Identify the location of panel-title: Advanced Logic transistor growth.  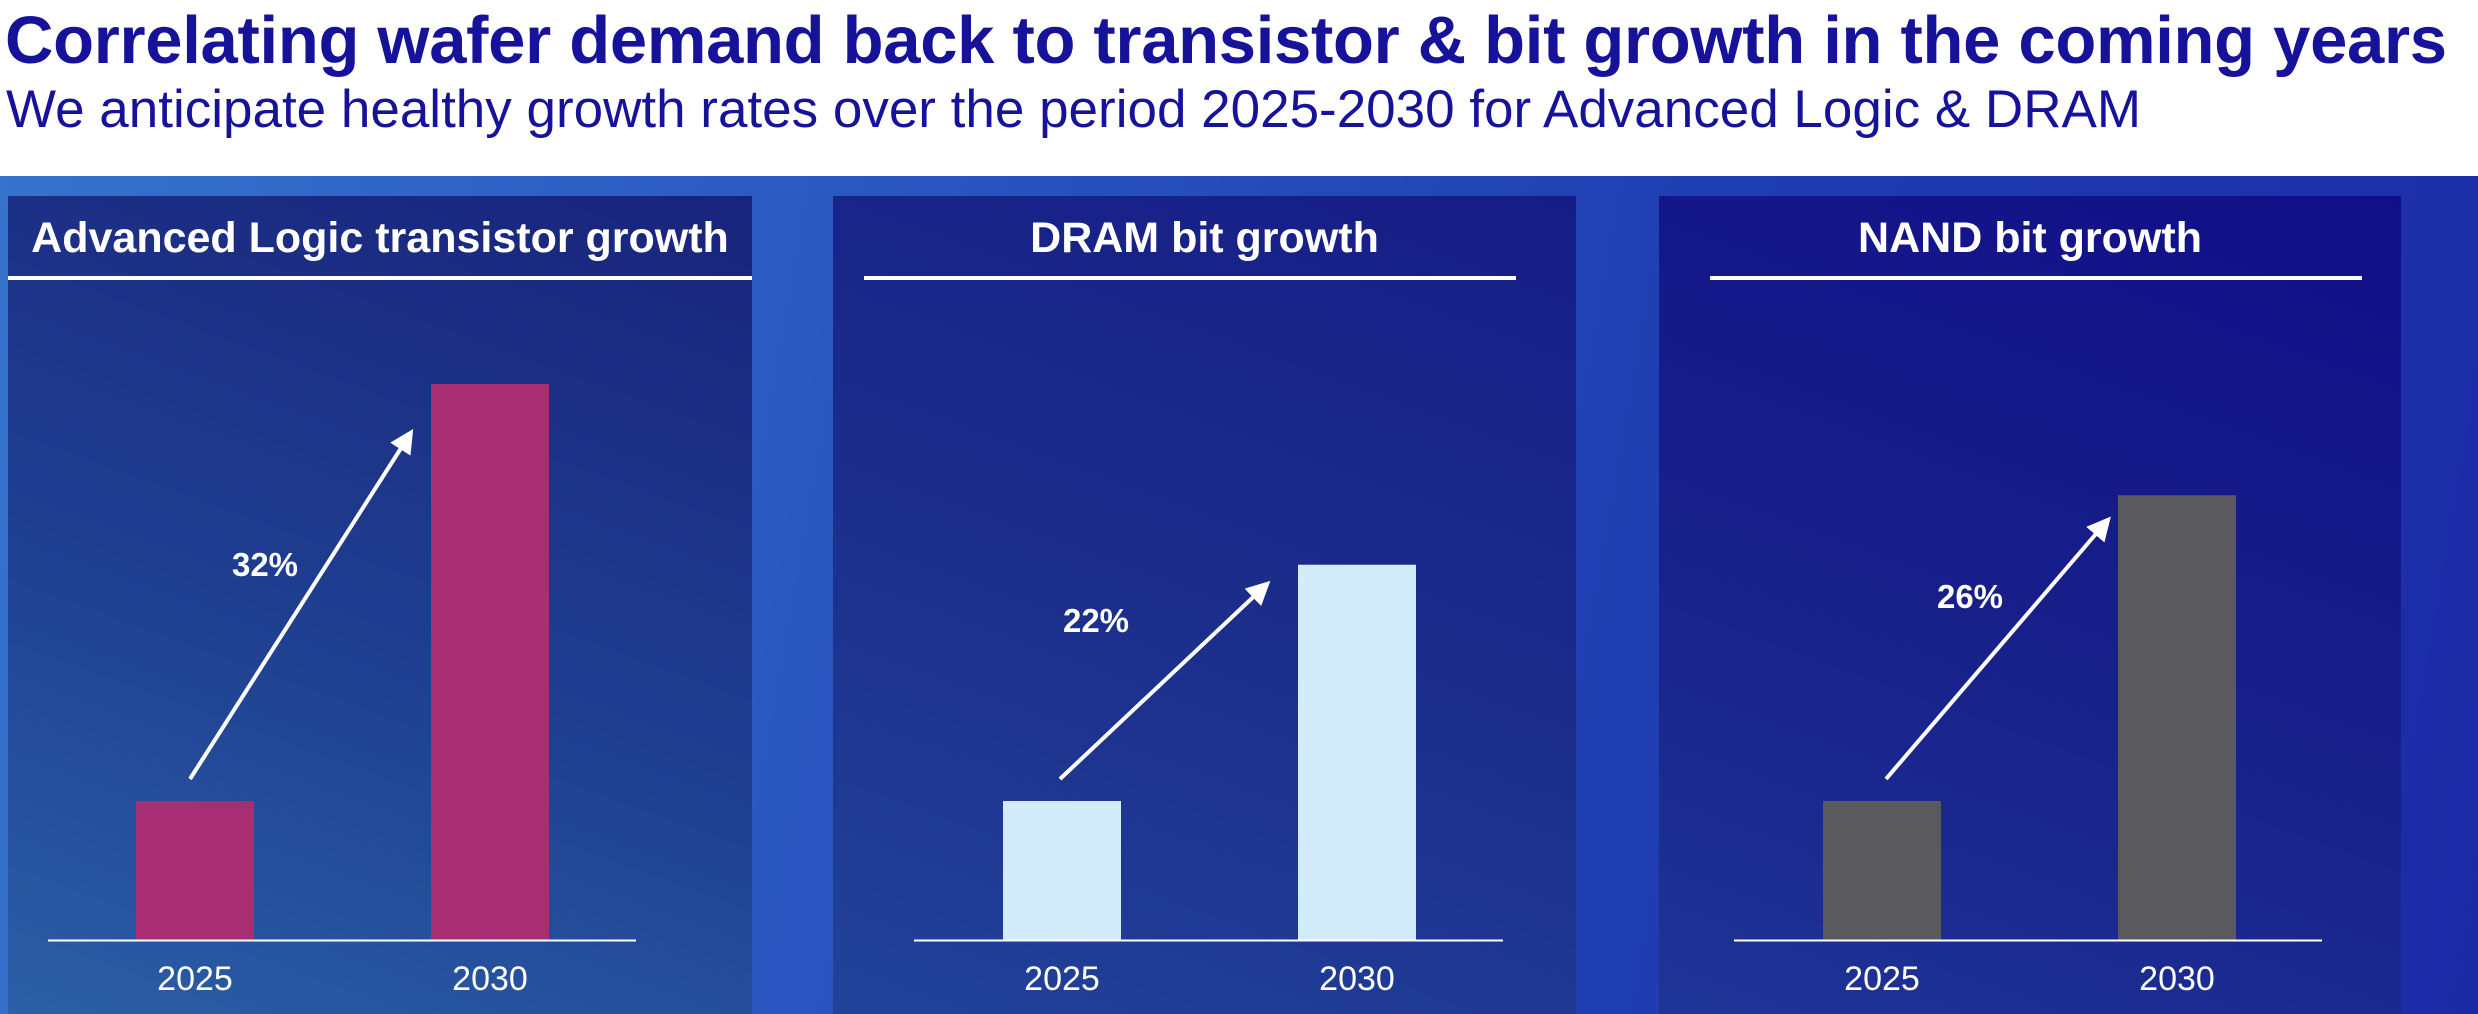
(380, 238).